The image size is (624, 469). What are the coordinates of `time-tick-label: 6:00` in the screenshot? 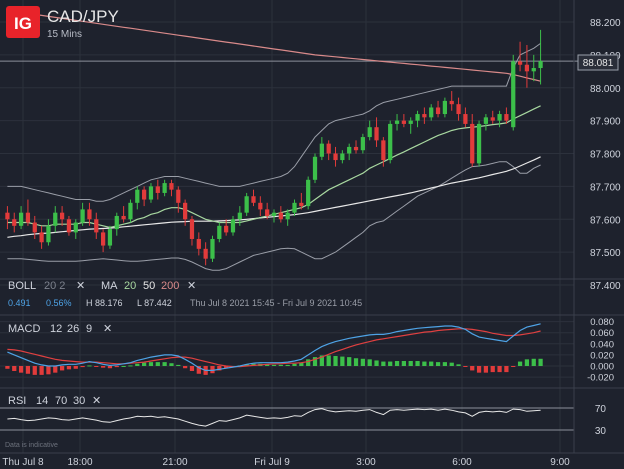 It's located at (462, 462).